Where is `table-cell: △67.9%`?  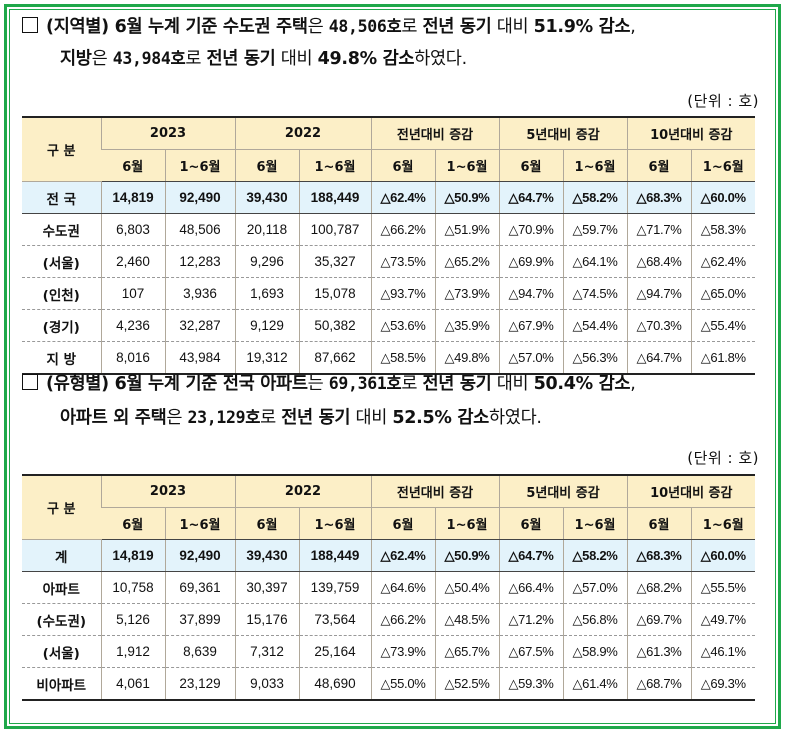 table-cell: △67.9% is located at coordinates (531, 325).